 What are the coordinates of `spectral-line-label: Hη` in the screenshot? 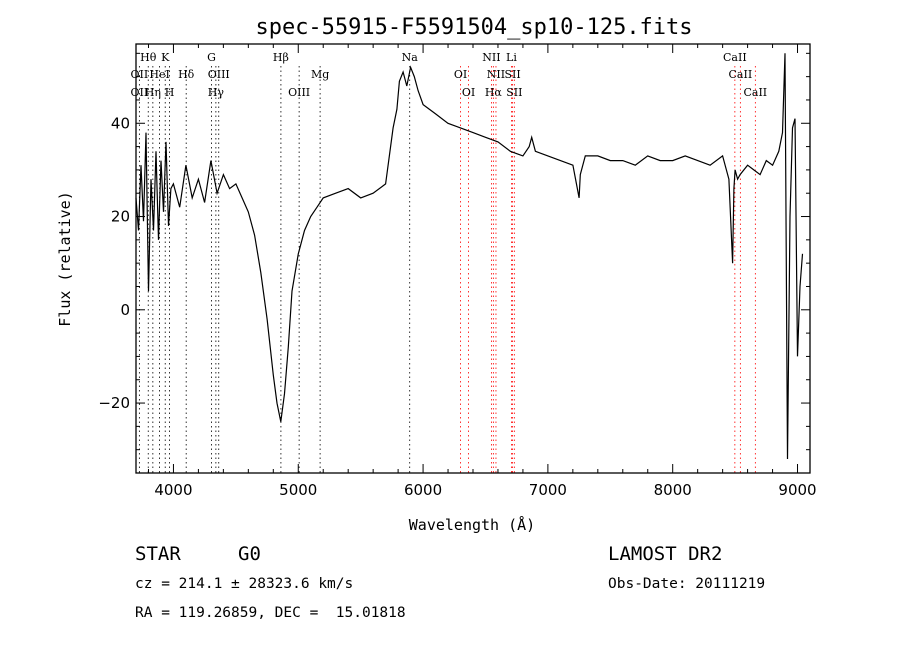 It's located at (153, 92).